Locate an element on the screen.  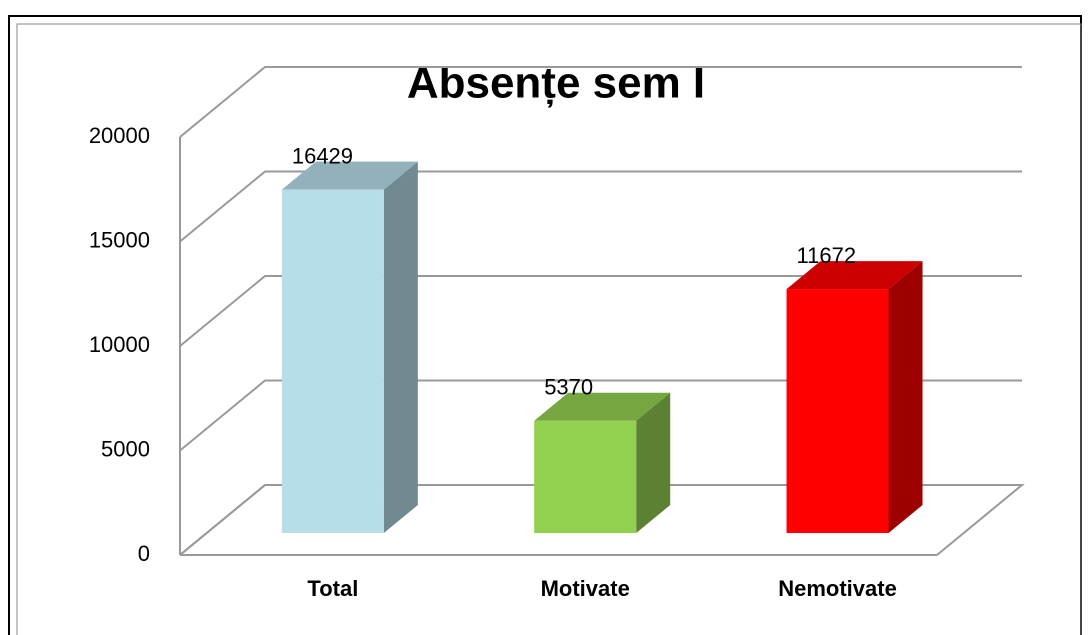
y-tick-label: 0 is located at coordinates (144, 553).